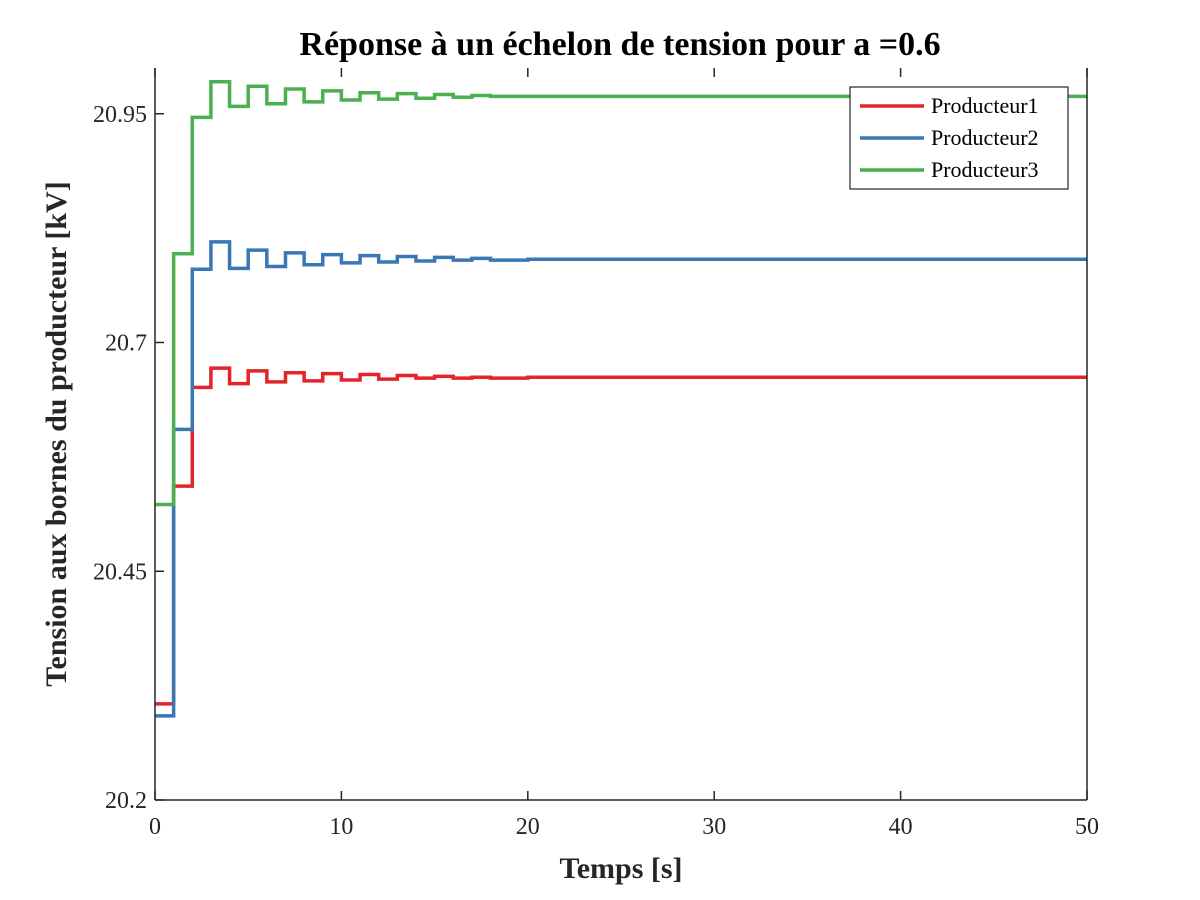 The width and height of the screenshot is (1200, 900). Describe the element at coordinates (985, 169) in the screenshot. I see `legend-label-3: Producteur3` at that location.